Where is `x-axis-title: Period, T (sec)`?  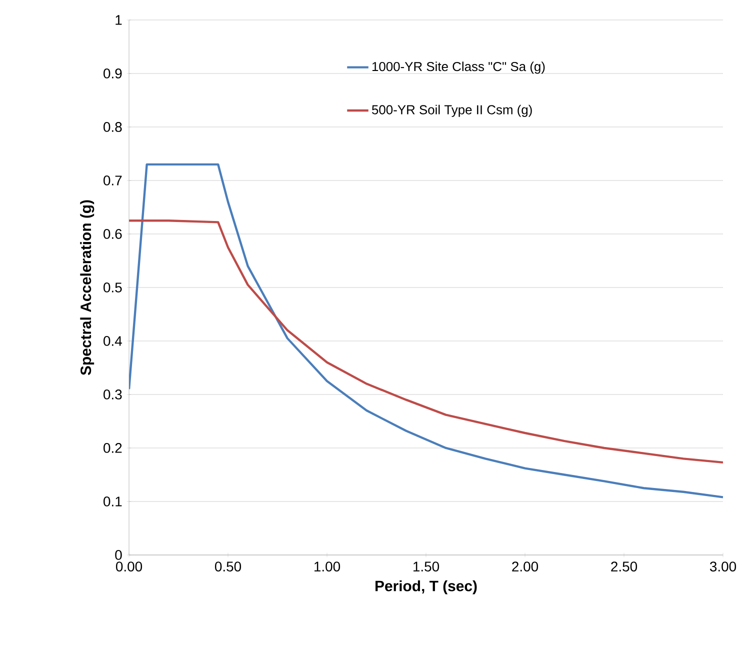
x-axis-title: Period, T (sec) is located at coordinates (426, 587).